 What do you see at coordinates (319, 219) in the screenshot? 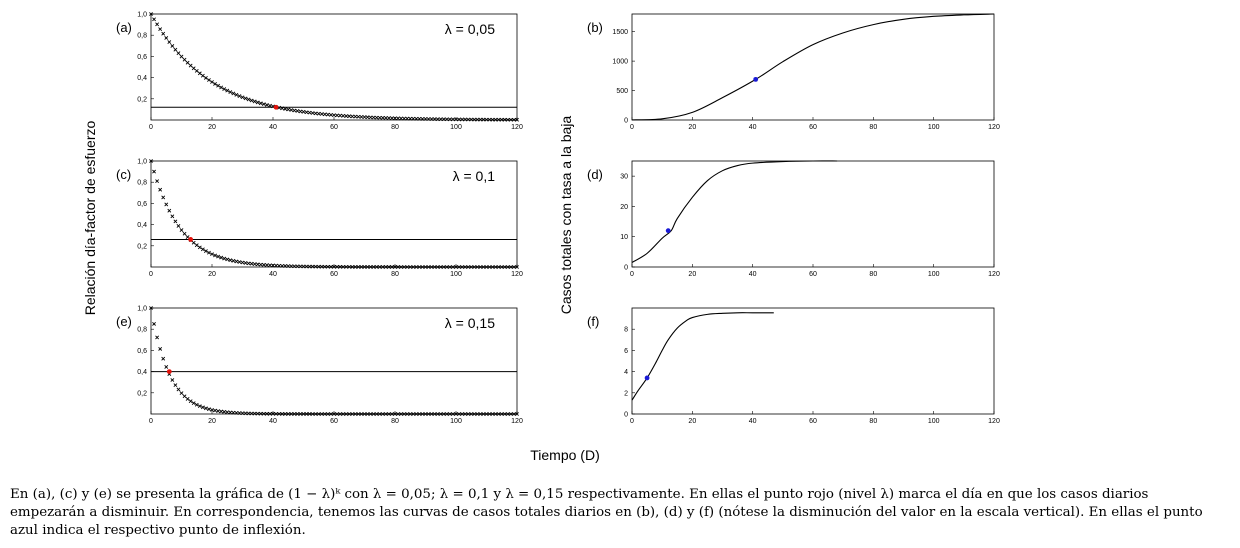
I see `chart-panel-c: 0 20 40 60 80 100 120 0,2 0,4 0,6 0,8 1,0 (c) λ = 0,1` at bounding box center [319, 219].